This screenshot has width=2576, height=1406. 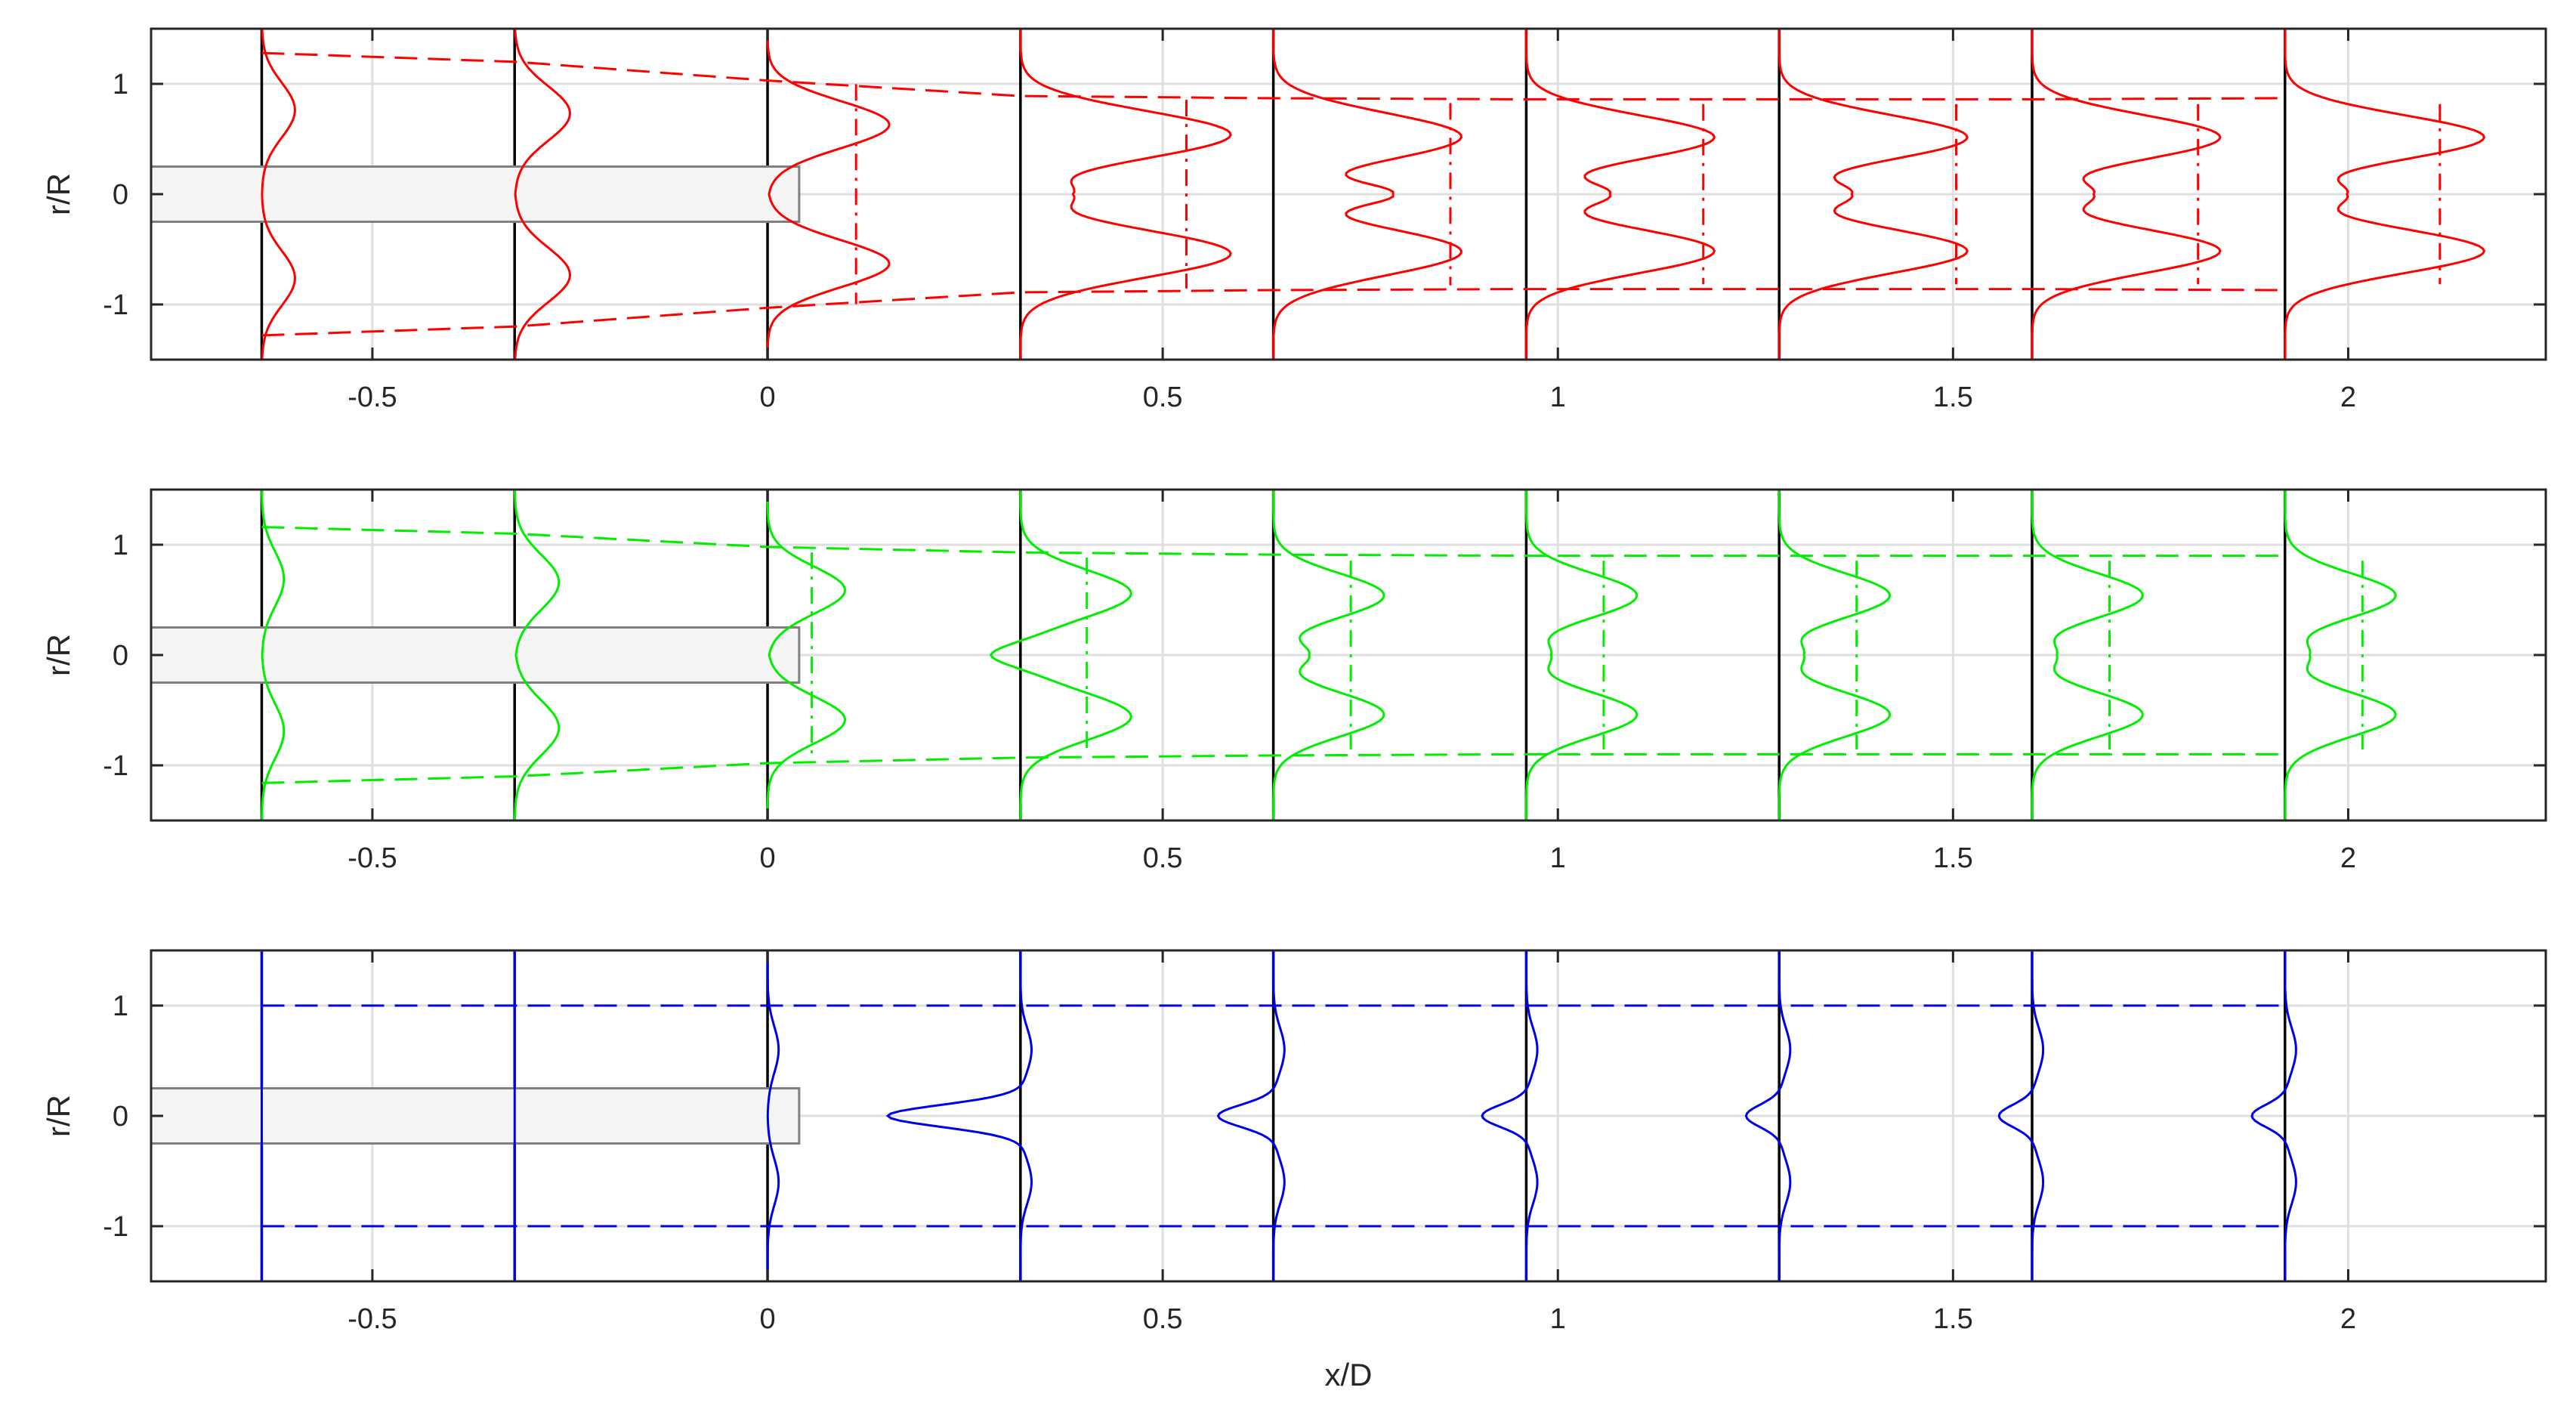 I want to click on x-axis-label: x/D, so click(x=1349, y=1374).